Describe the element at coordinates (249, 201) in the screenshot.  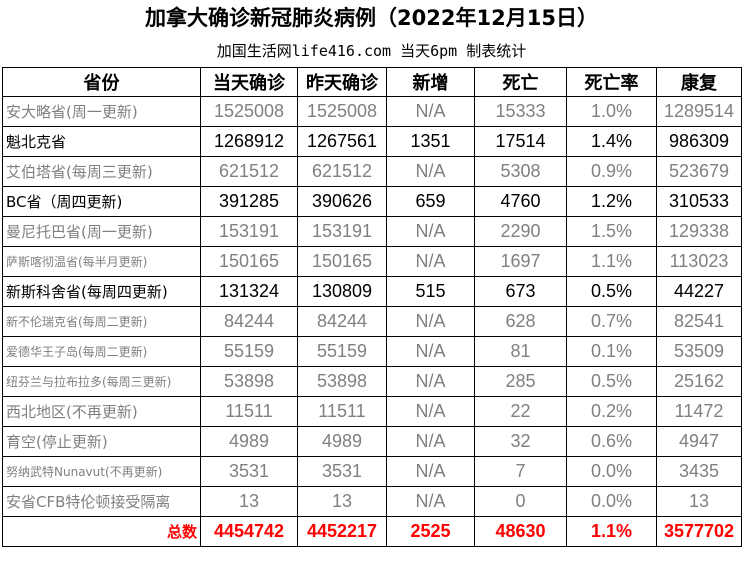
I see `value-cell: 391285` at that location.